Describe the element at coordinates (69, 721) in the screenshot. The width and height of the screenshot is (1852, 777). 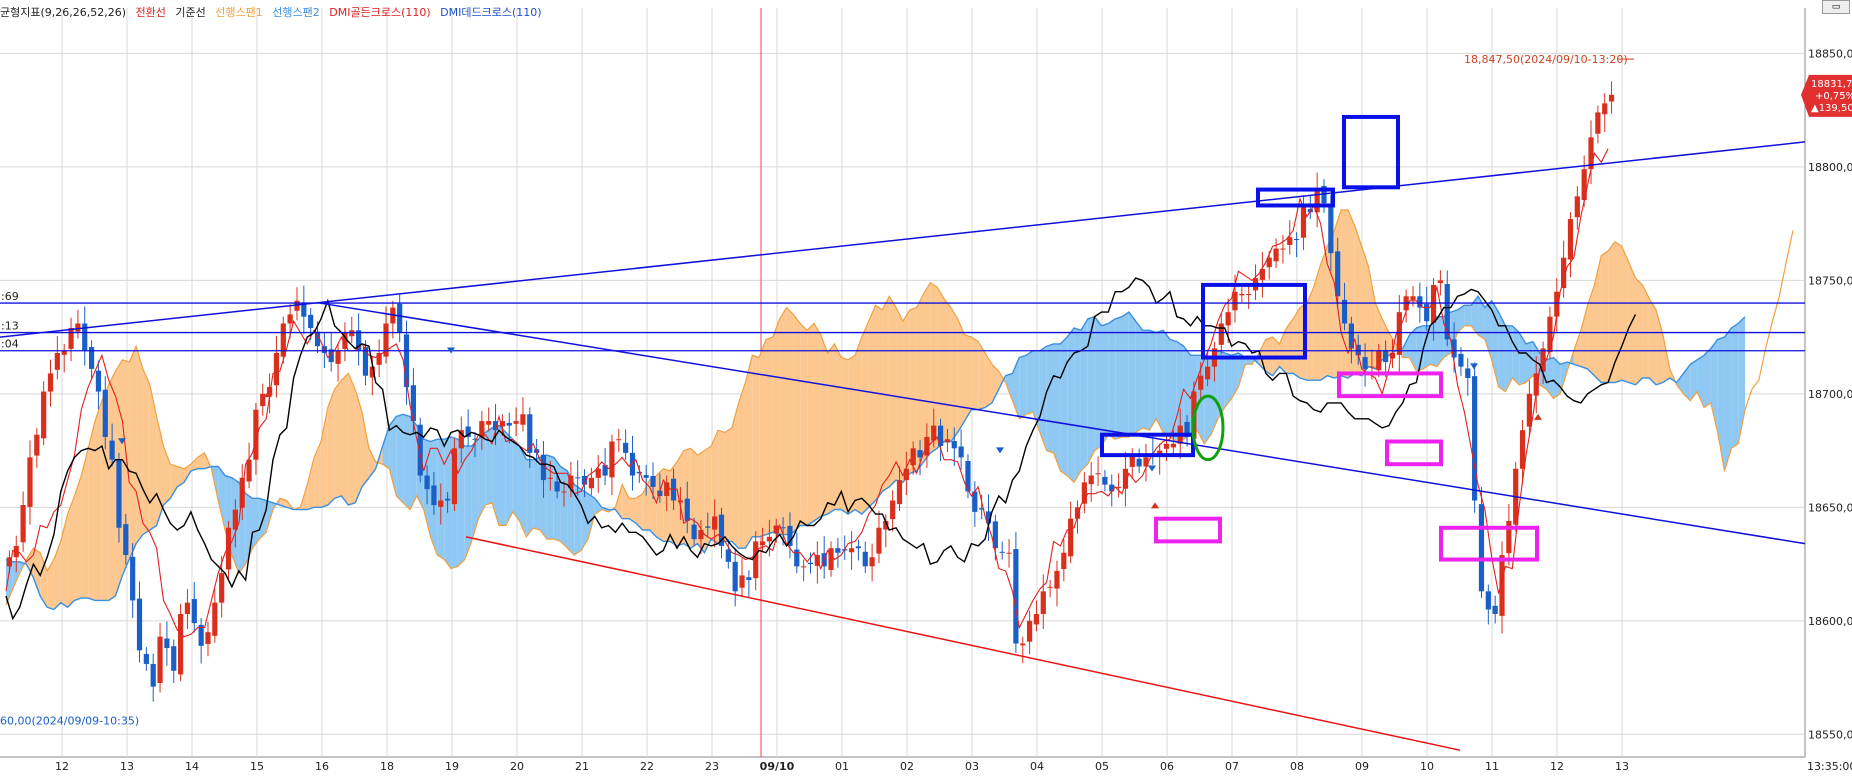
I see `low-price-annotation: 60,00(2024/09/09-10:35)` at that location.